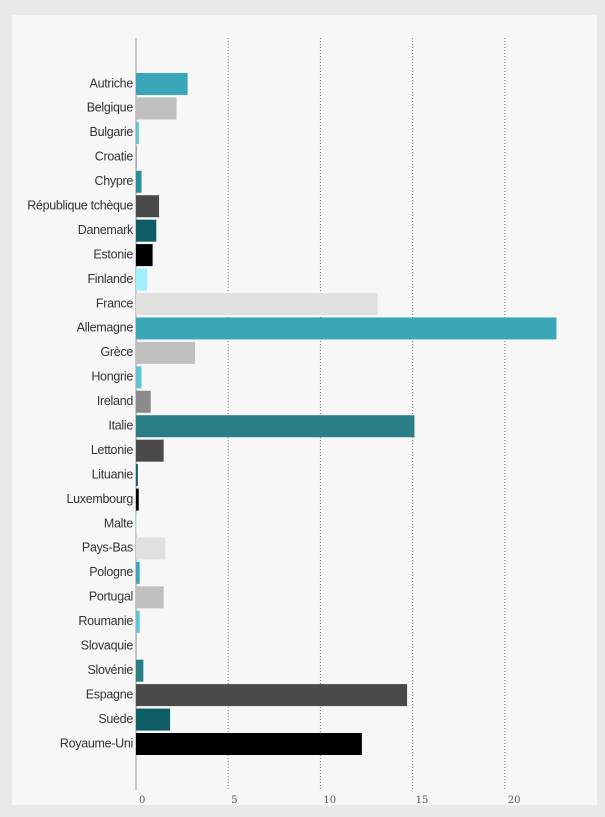  I want to click on y-tick-label: Hongrie, so click(112, 377).